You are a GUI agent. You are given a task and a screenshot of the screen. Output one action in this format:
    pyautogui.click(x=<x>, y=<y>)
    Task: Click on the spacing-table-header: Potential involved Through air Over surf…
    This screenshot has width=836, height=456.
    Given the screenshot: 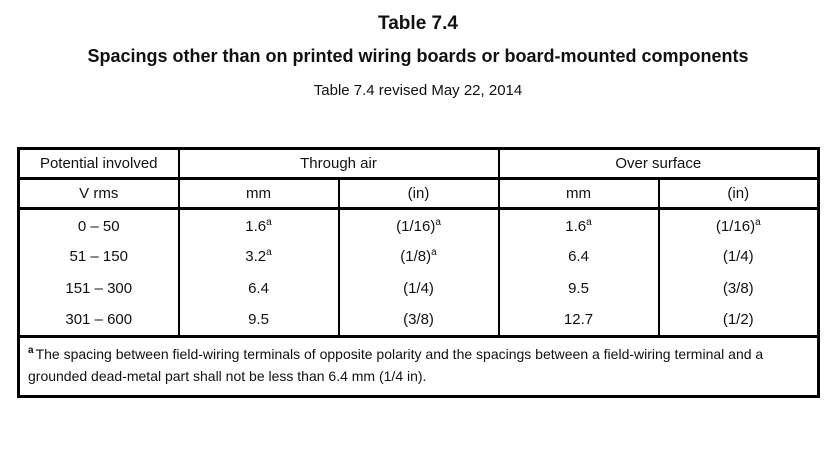 What is the action you would take?
    pyautogui.click(x=418, y=179)
    